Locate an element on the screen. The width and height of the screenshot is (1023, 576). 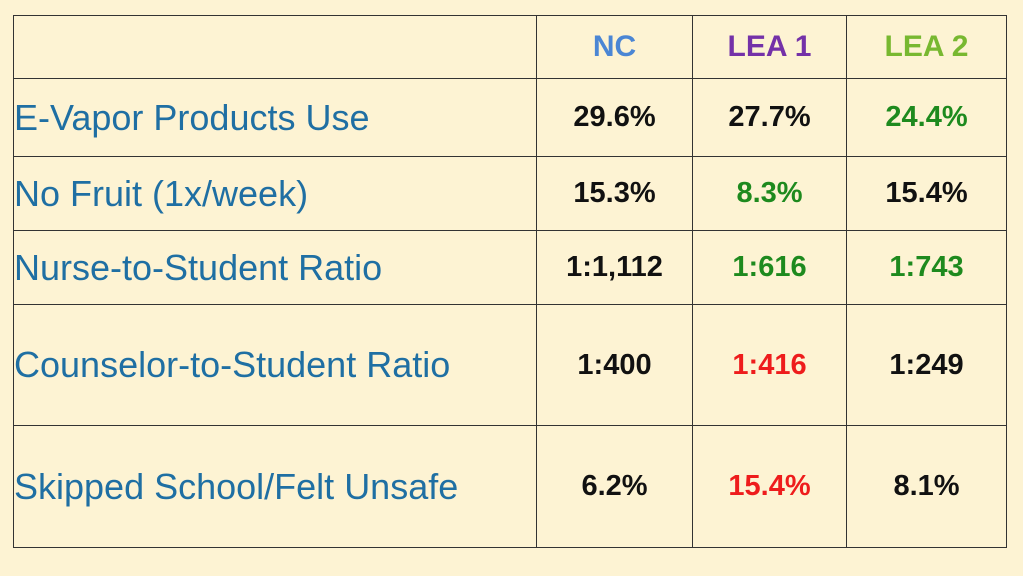
value-cell: 1:616 is located at coordinates (769, 267).